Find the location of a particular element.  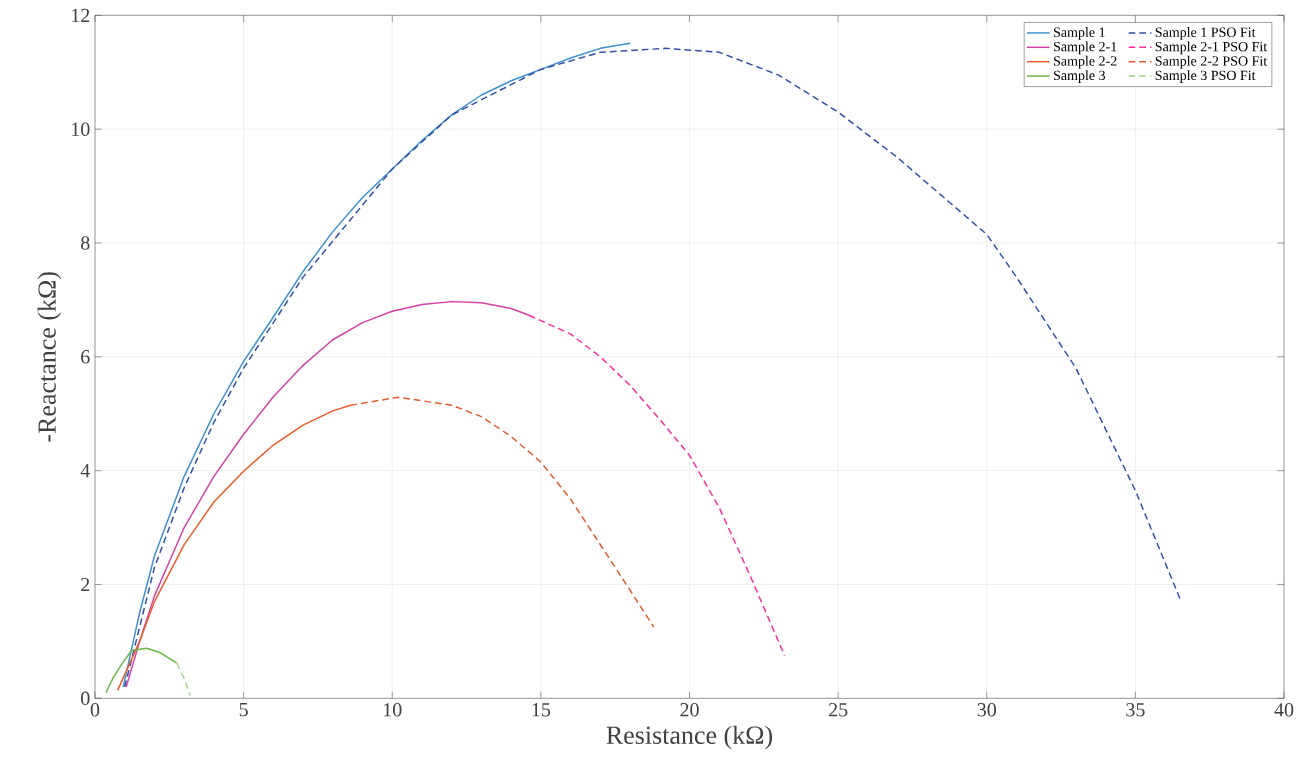

y-tick-label: 0 is located at coordinates (85, 698).